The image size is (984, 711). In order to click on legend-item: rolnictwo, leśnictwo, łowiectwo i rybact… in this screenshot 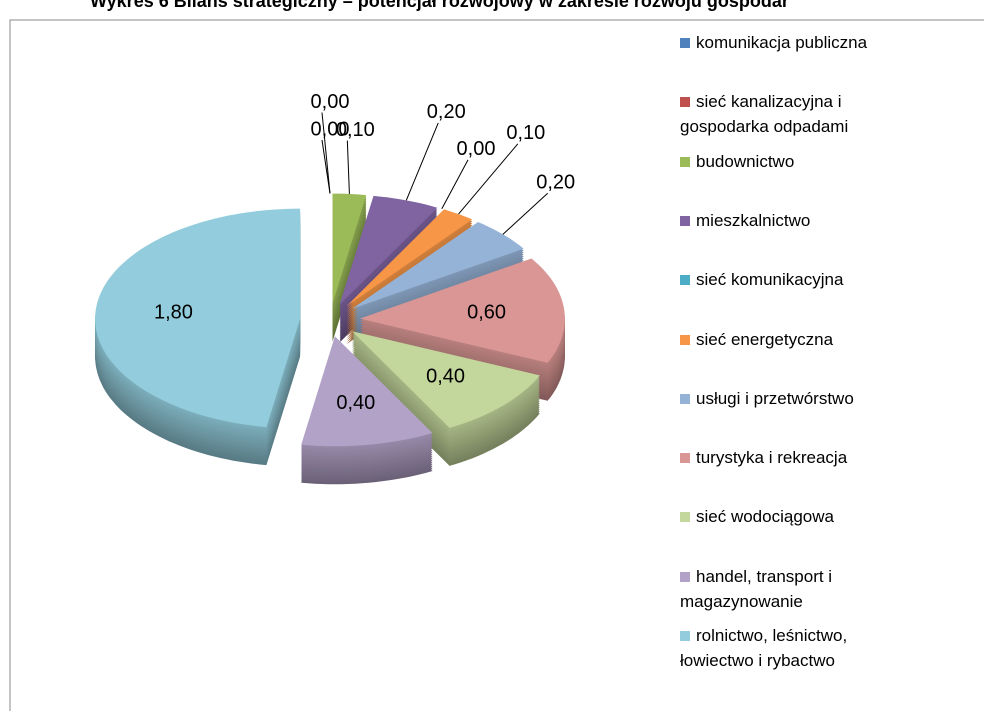, I will do `click(800, 648)`.